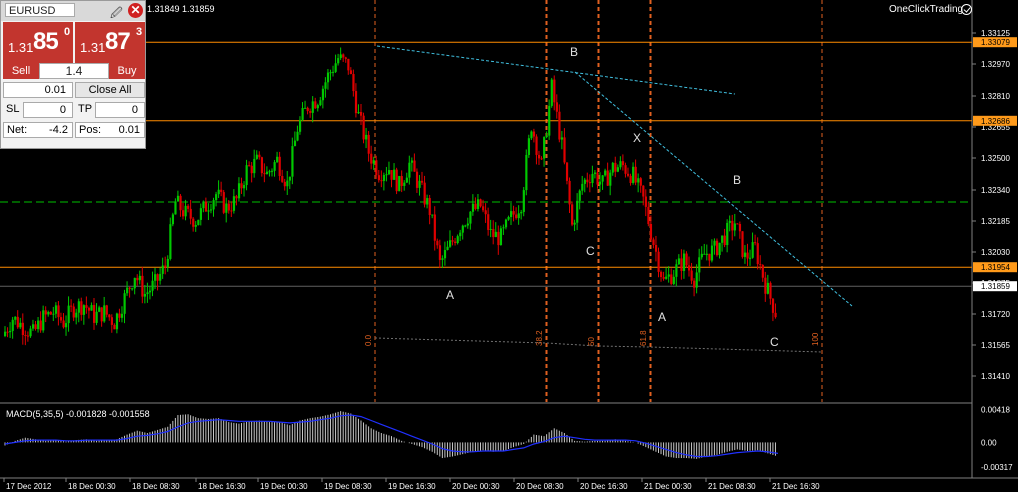 This screenshot has height=492, width=1018. Describe the element at coordinates (120, 110) in the screenshot. I see `take-profit-field: 0` at that location.